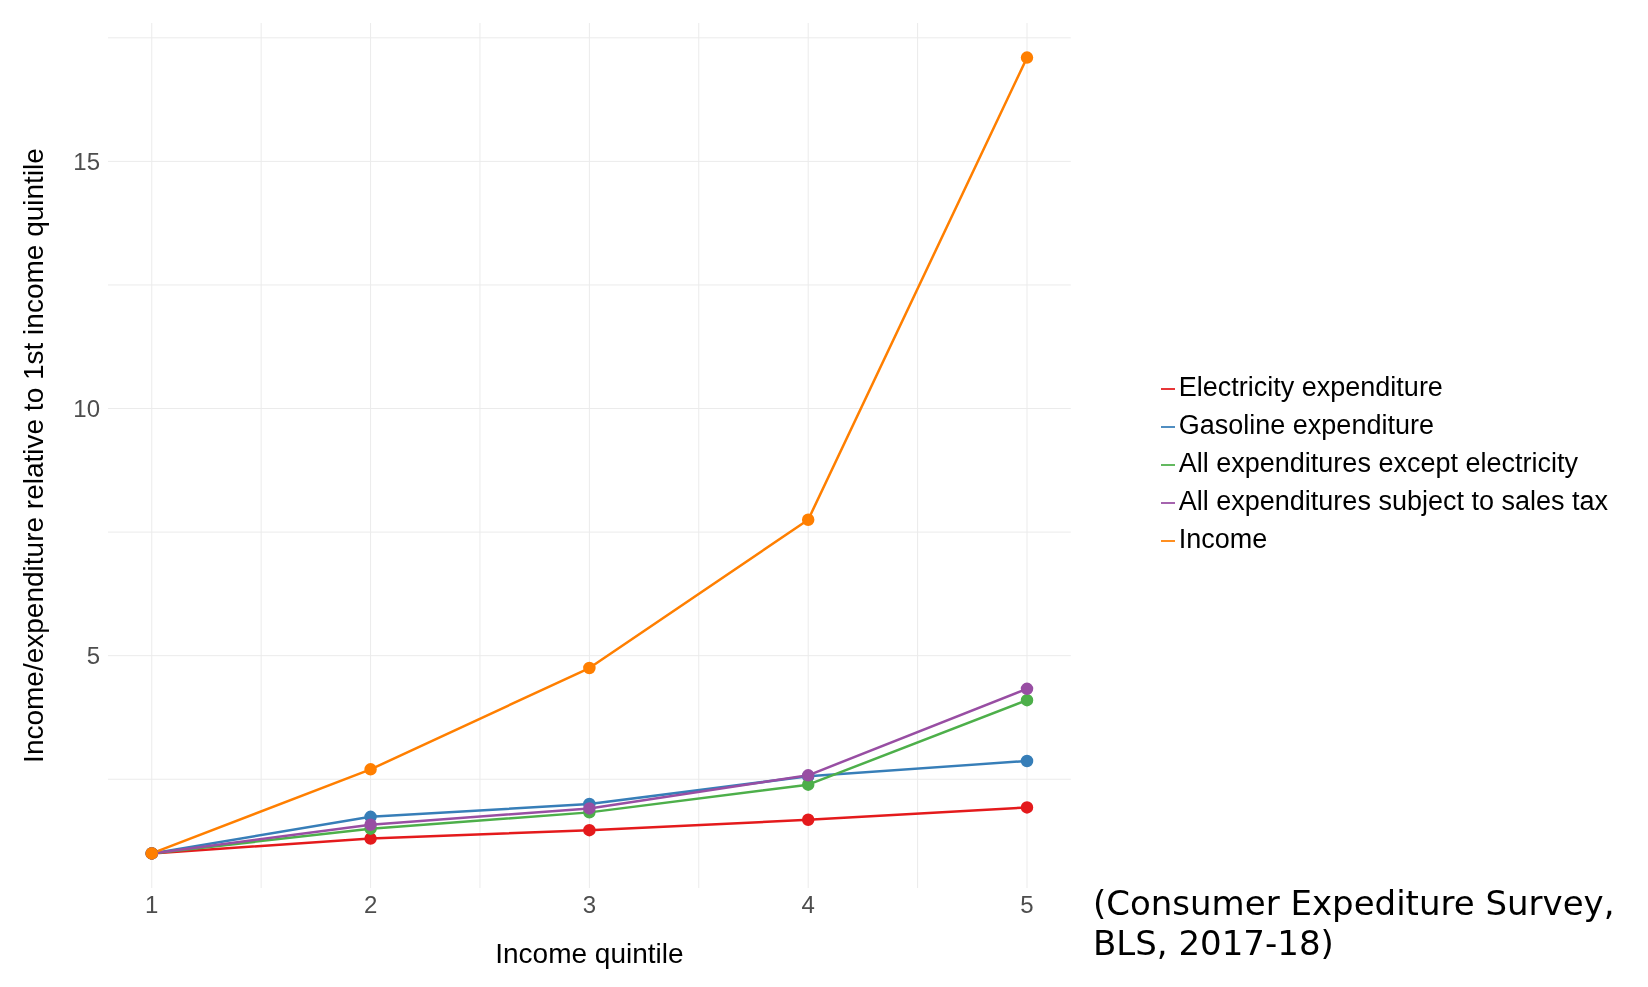 This screenshot has width=1648, height=987. What do you see at coordinates (33, 455) in the screenshot?
I see `y-axis-title: Income/expenditure relative to 1st income quintile` at bounding box center [33, 455].